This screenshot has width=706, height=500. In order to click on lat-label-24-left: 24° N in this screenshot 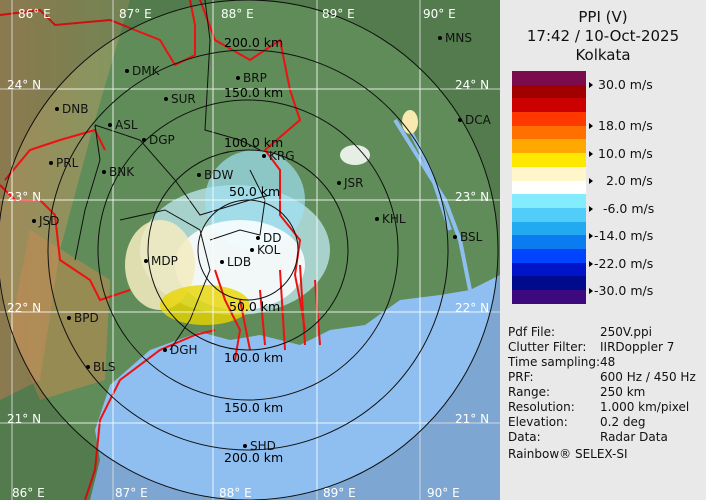, I will do `click(24, 85)`.